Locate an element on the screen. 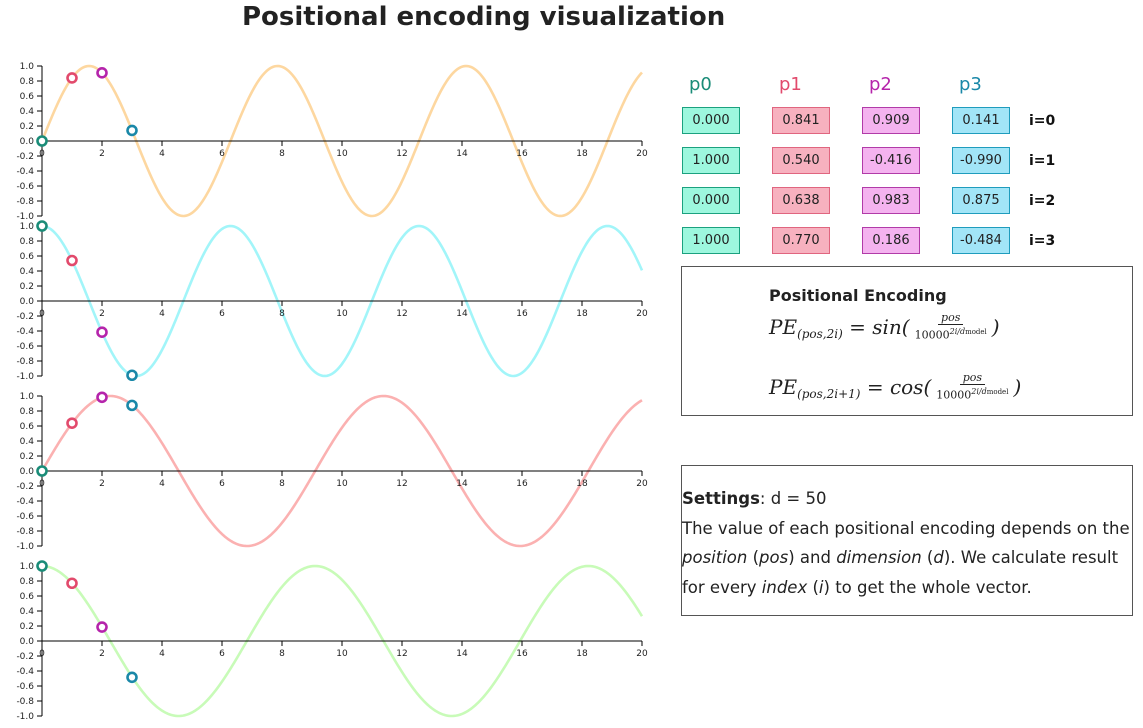  cell-r0-p3: 0.141 is located at coordinates (981, 120).